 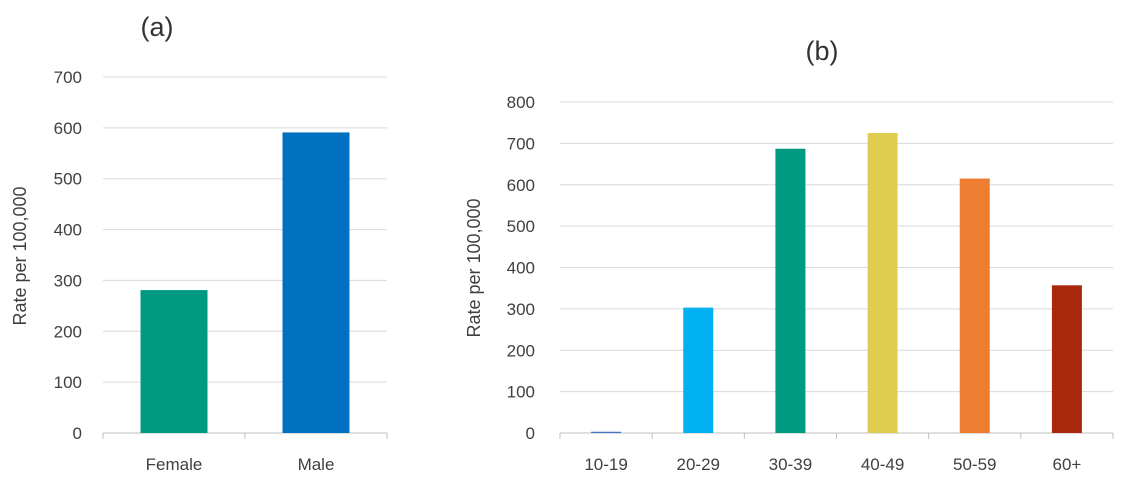 What do you see at coordinates (316, 464) in the screenshot?
I see `panel-a-category-label: Male` at bounding box center [316, 464].